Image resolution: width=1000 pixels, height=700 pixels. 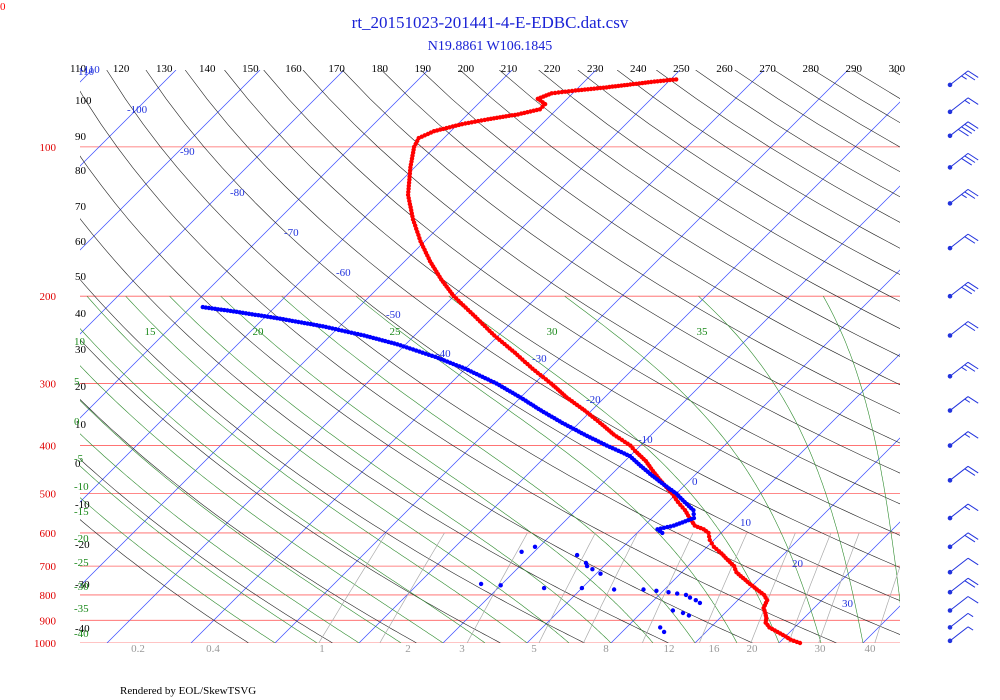 What do you see at coordinates (293, 69) in the screenshot?
I see `top-temperature-tick: 160` at bounding box center [293, 69].